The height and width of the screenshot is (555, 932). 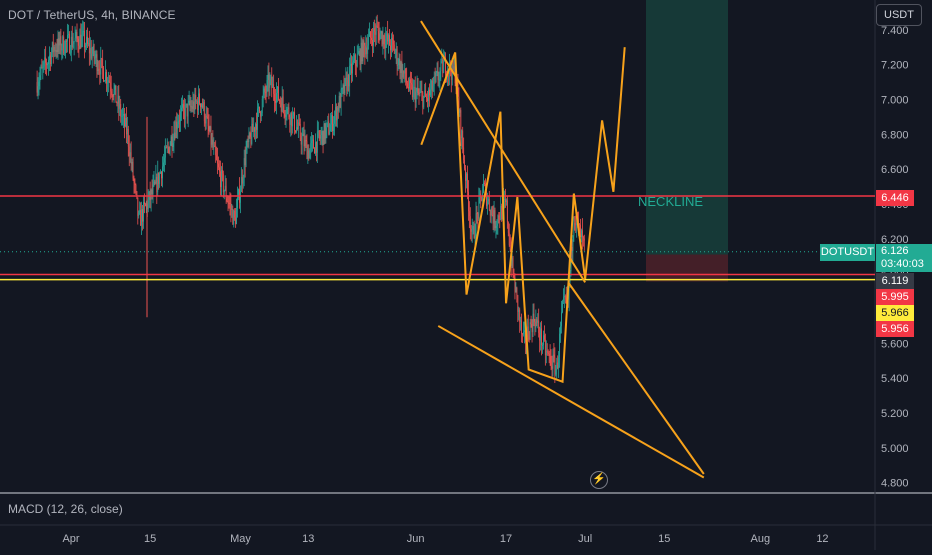 I want to click on live-price-badge: 6.126 03:40:03, so click(x=904, y=258).